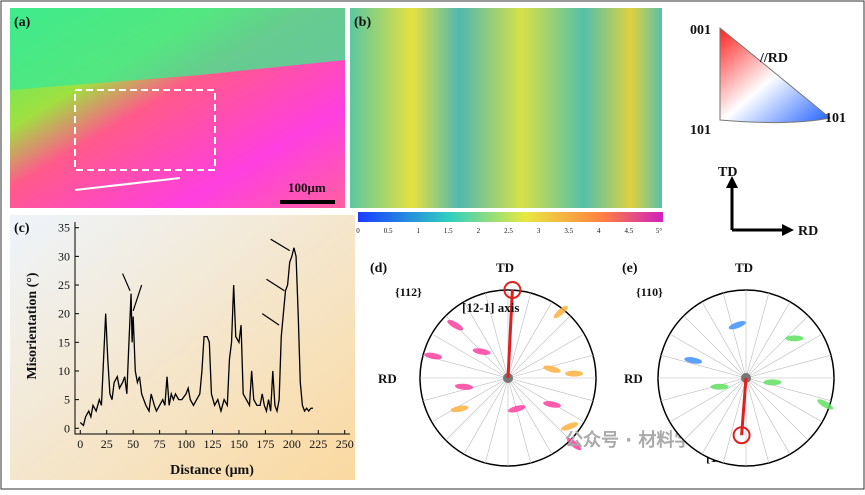 This screenshot has height=495, width=865. Describe the element at coordinates (490, 307) in the screenshot. I see `axis-annotation: [12-1] axis` at that location.